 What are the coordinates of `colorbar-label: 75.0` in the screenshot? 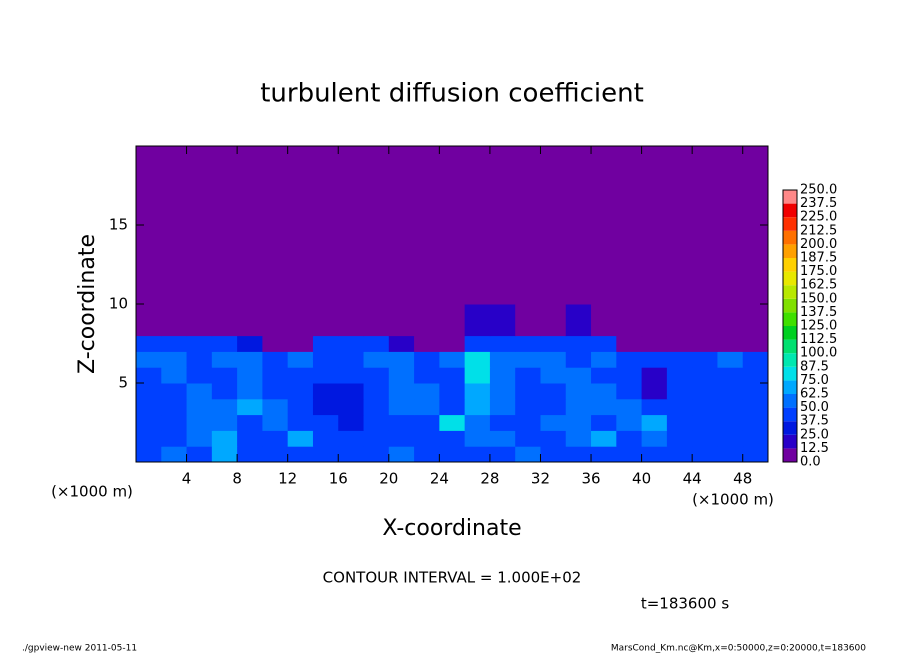 It's located at (814, 380).